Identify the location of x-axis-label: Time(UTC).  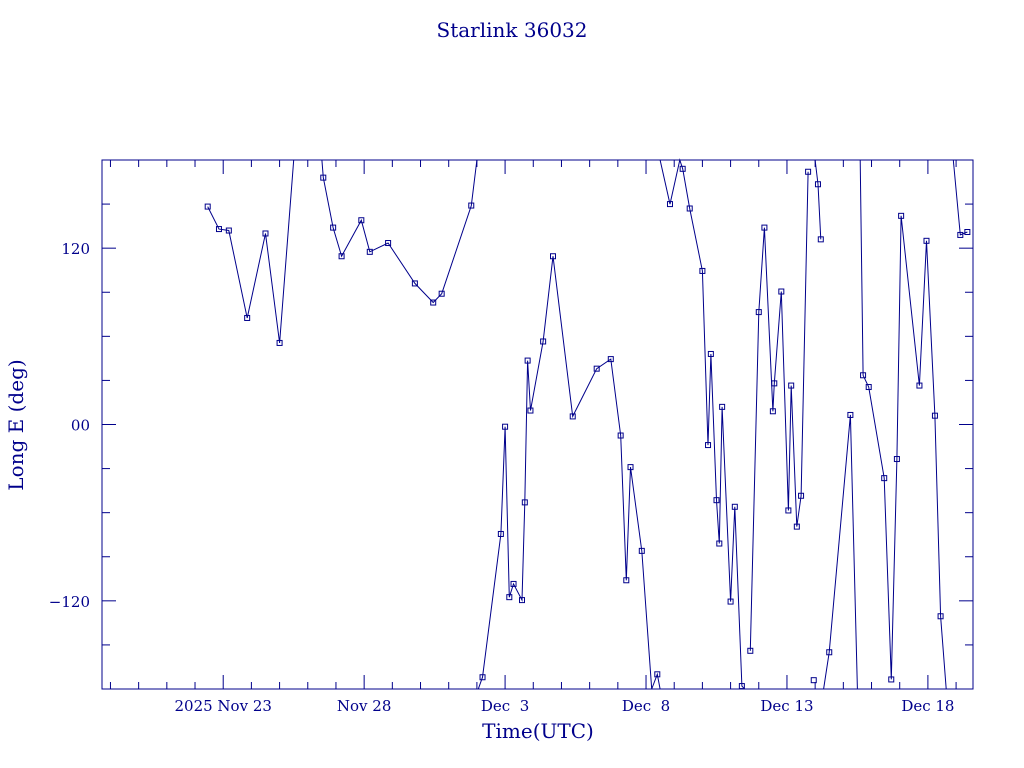
(538, 731).